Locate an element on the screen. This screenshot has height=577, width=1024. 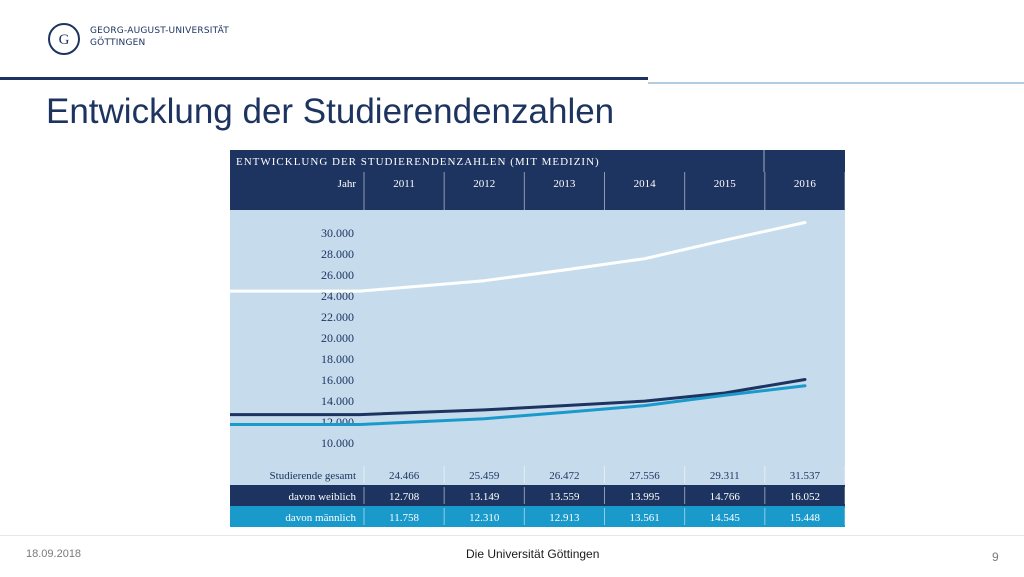
cell-value: 25.459 is located at coordinates (484, 476).